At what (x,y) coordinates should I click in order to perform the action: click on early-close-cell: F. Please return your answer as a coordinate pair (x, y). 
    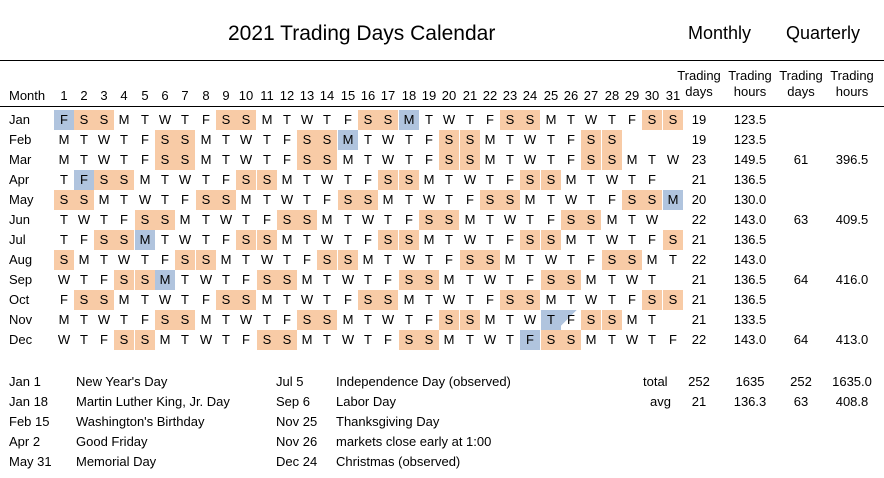
    Looking at the image, I should click on (571, 320).